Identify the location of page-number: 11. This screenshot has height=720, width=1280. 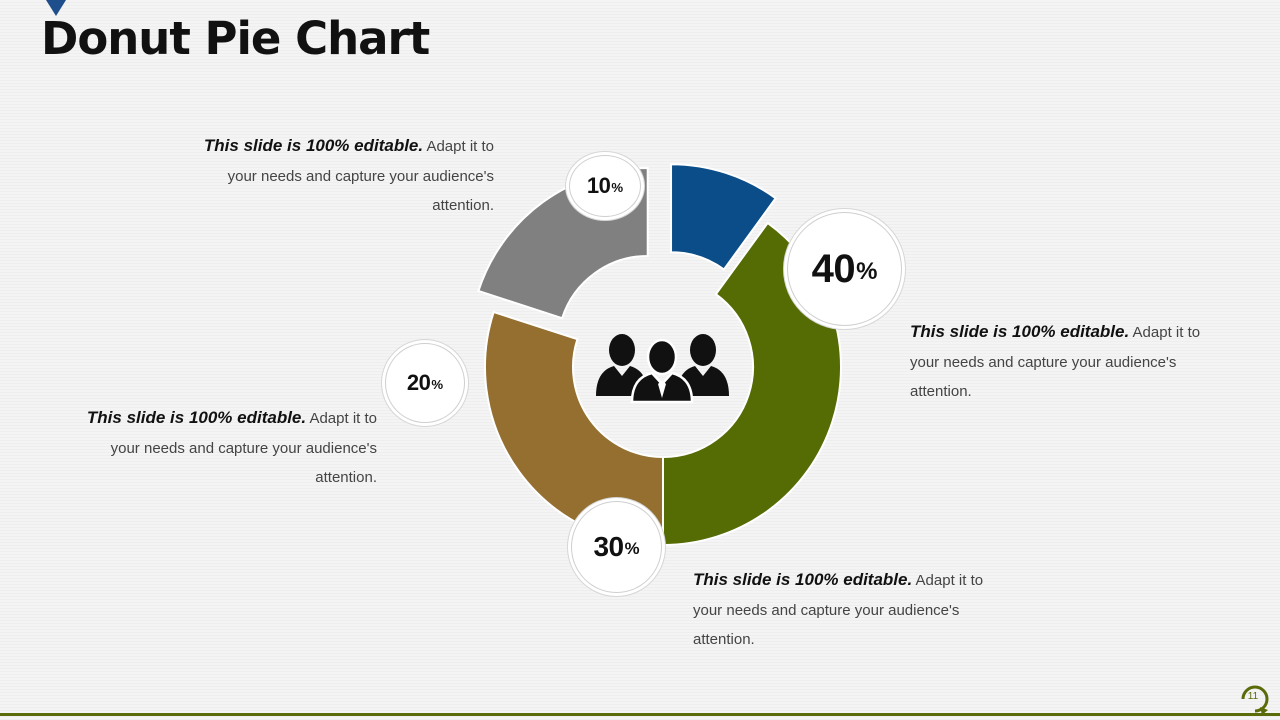
(1253, 696).